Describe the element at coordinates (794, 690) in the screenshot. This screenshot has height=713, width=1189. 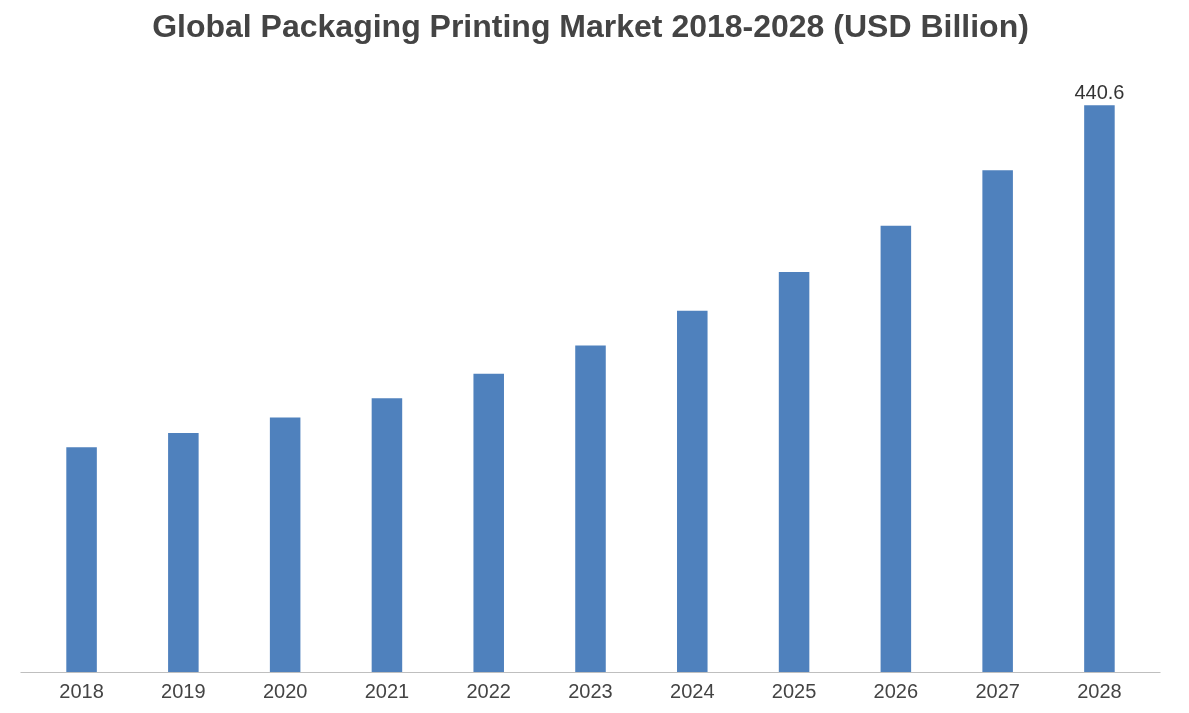
I see `x-tick-label: 2025` at that location.